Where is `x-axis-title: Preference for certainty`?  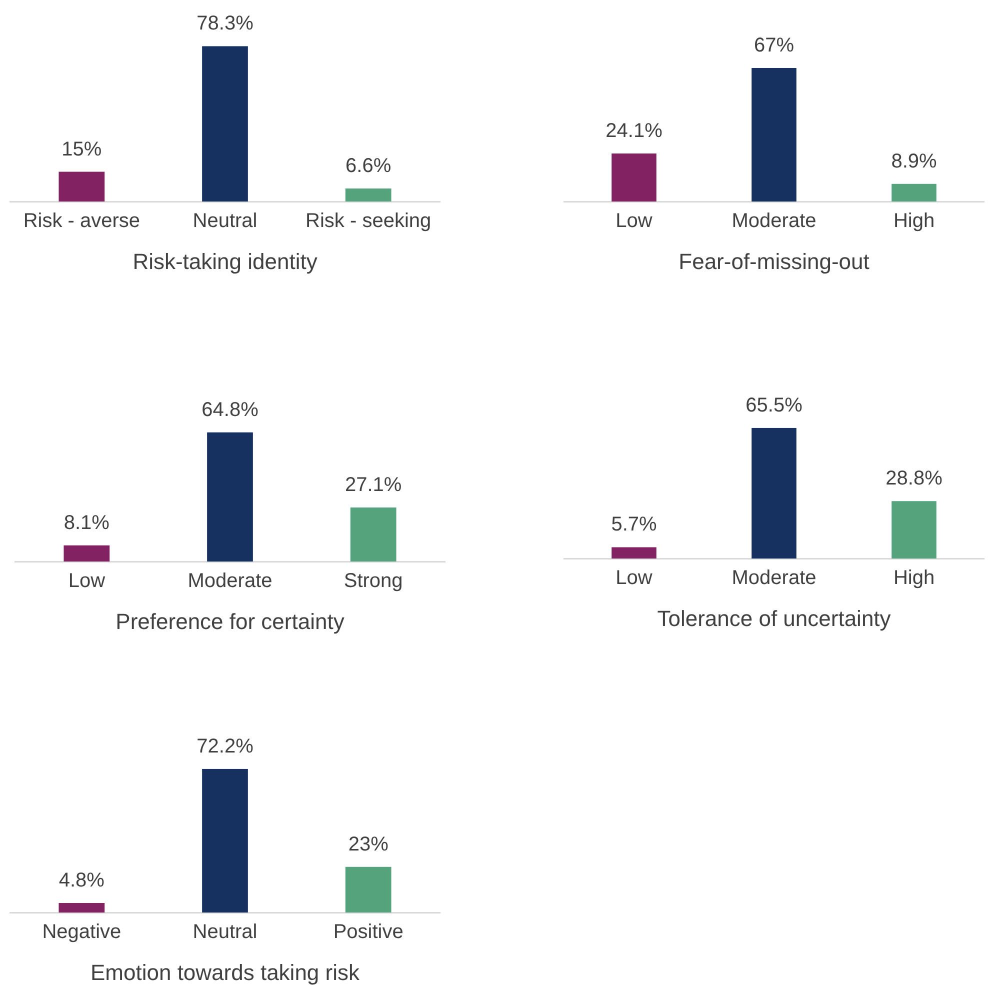
x-axis-title: Preference for certainty is located at coordinates (230, 621).